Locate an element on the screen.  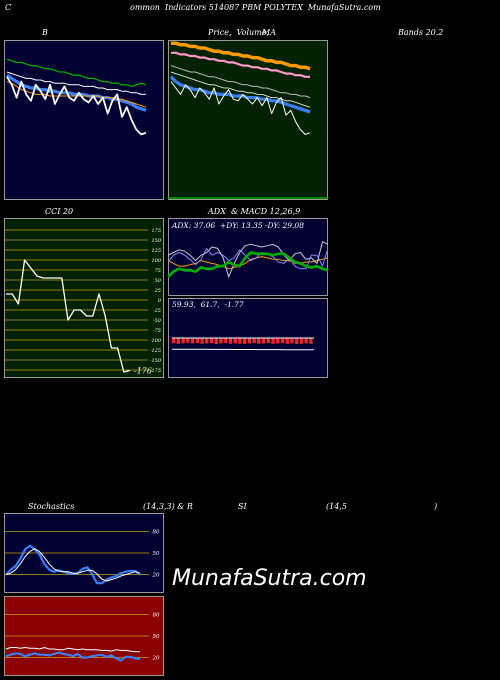
bb-close-line is located at coordinates (76, 106).